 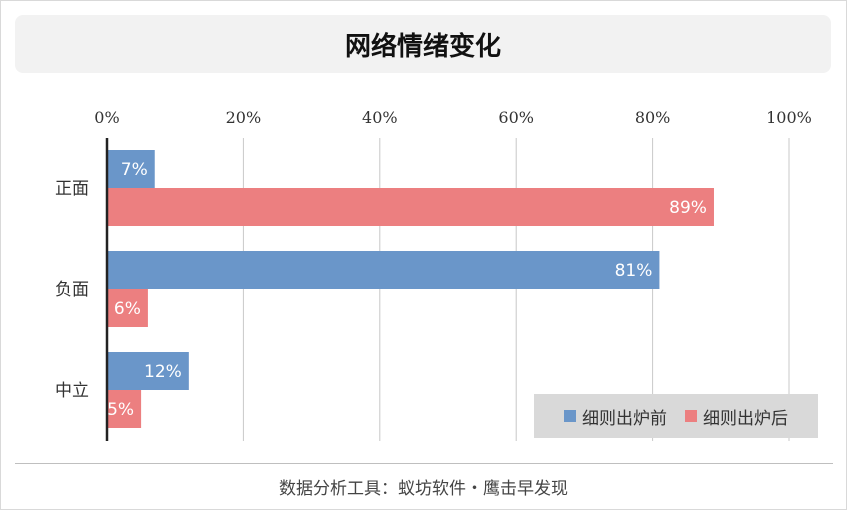 I want to click on title-banner: 网络情绪变化, so click(x=423, y=44).